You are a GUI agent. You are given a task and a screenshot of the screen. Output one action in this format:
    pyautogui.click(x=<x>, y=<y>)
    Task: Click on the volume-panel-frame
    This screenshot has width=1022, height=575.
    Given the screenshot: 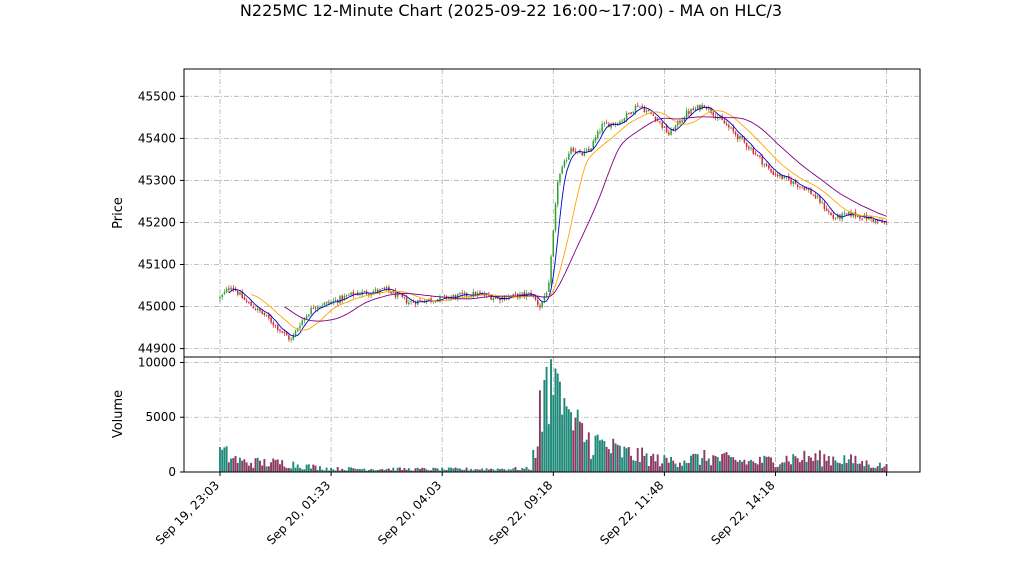 What is the action you would take?
    pyautogui.click(x=552, y=414)
    